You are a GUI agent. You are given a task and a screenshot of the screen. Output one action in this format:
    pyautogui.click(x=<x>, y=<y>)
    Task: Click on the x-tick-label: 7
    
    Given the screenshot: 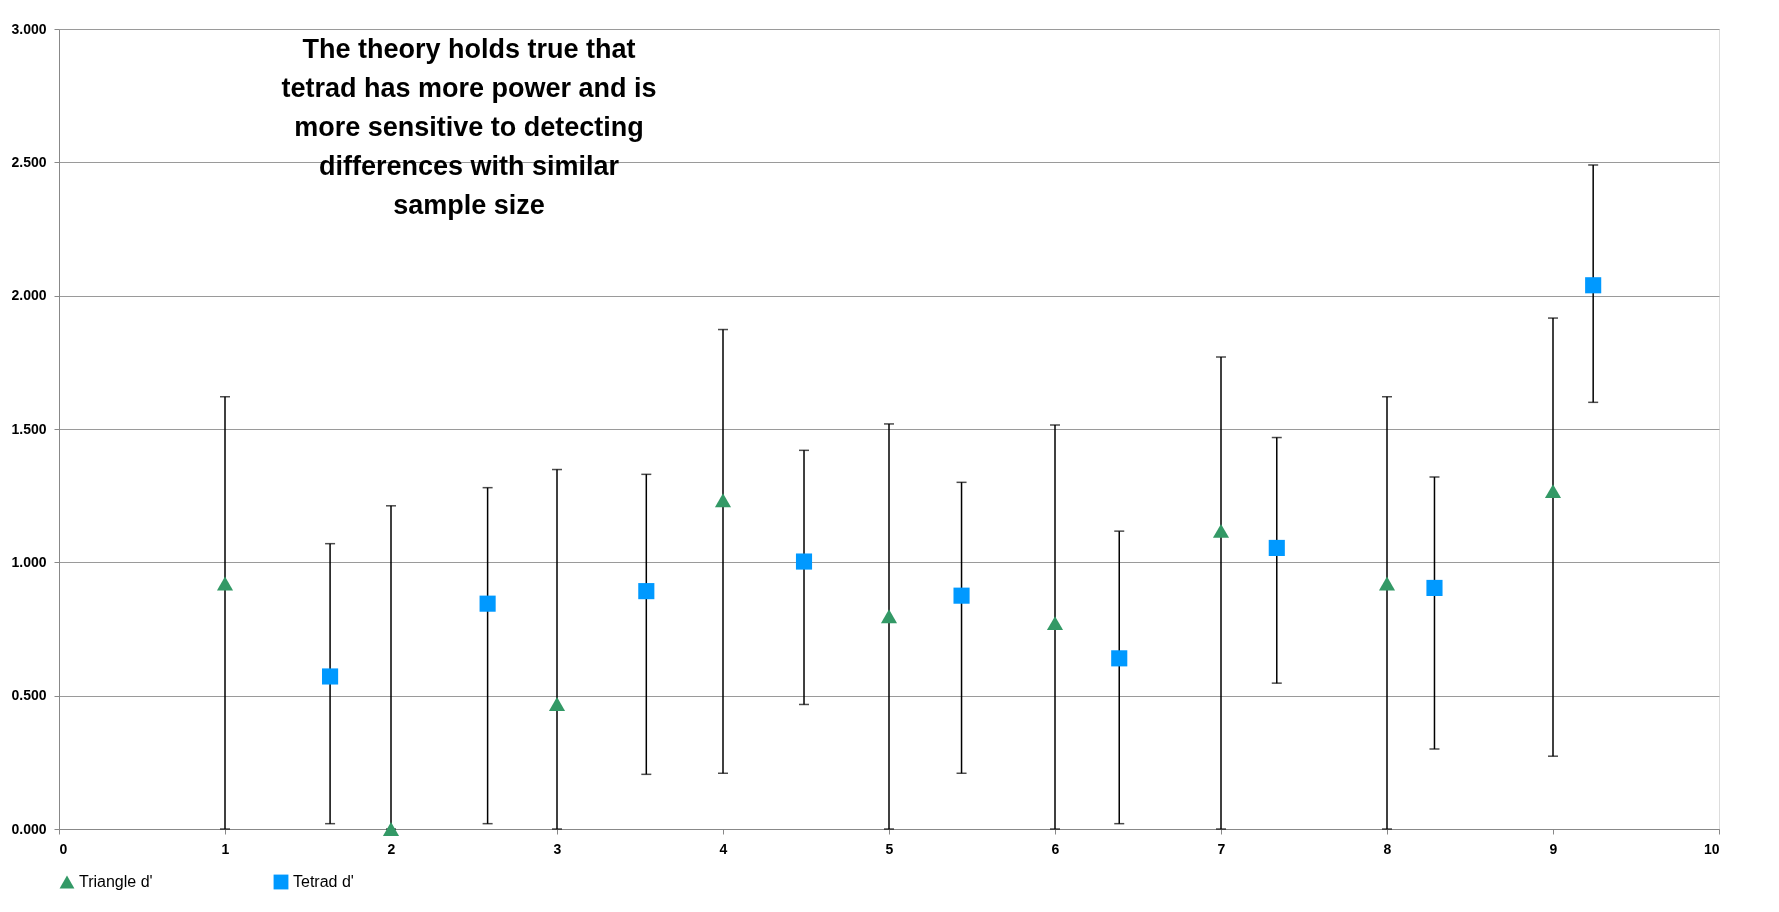 What is the action you would take?
    pyautogui.click(x=1221, y=848)
    